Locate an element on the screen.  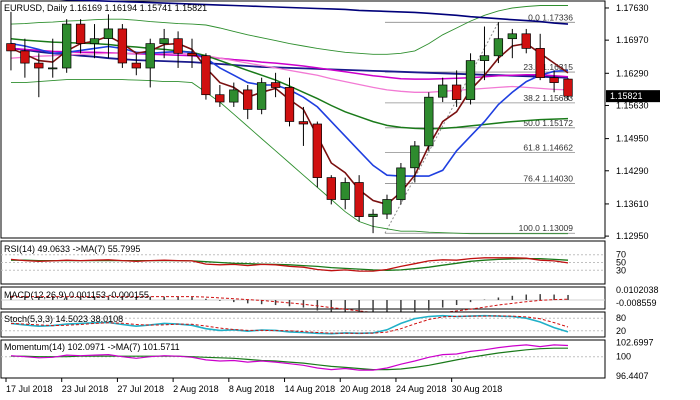
time-tick-label: 30 Aug 2018 is located at coordinates (477, 389).